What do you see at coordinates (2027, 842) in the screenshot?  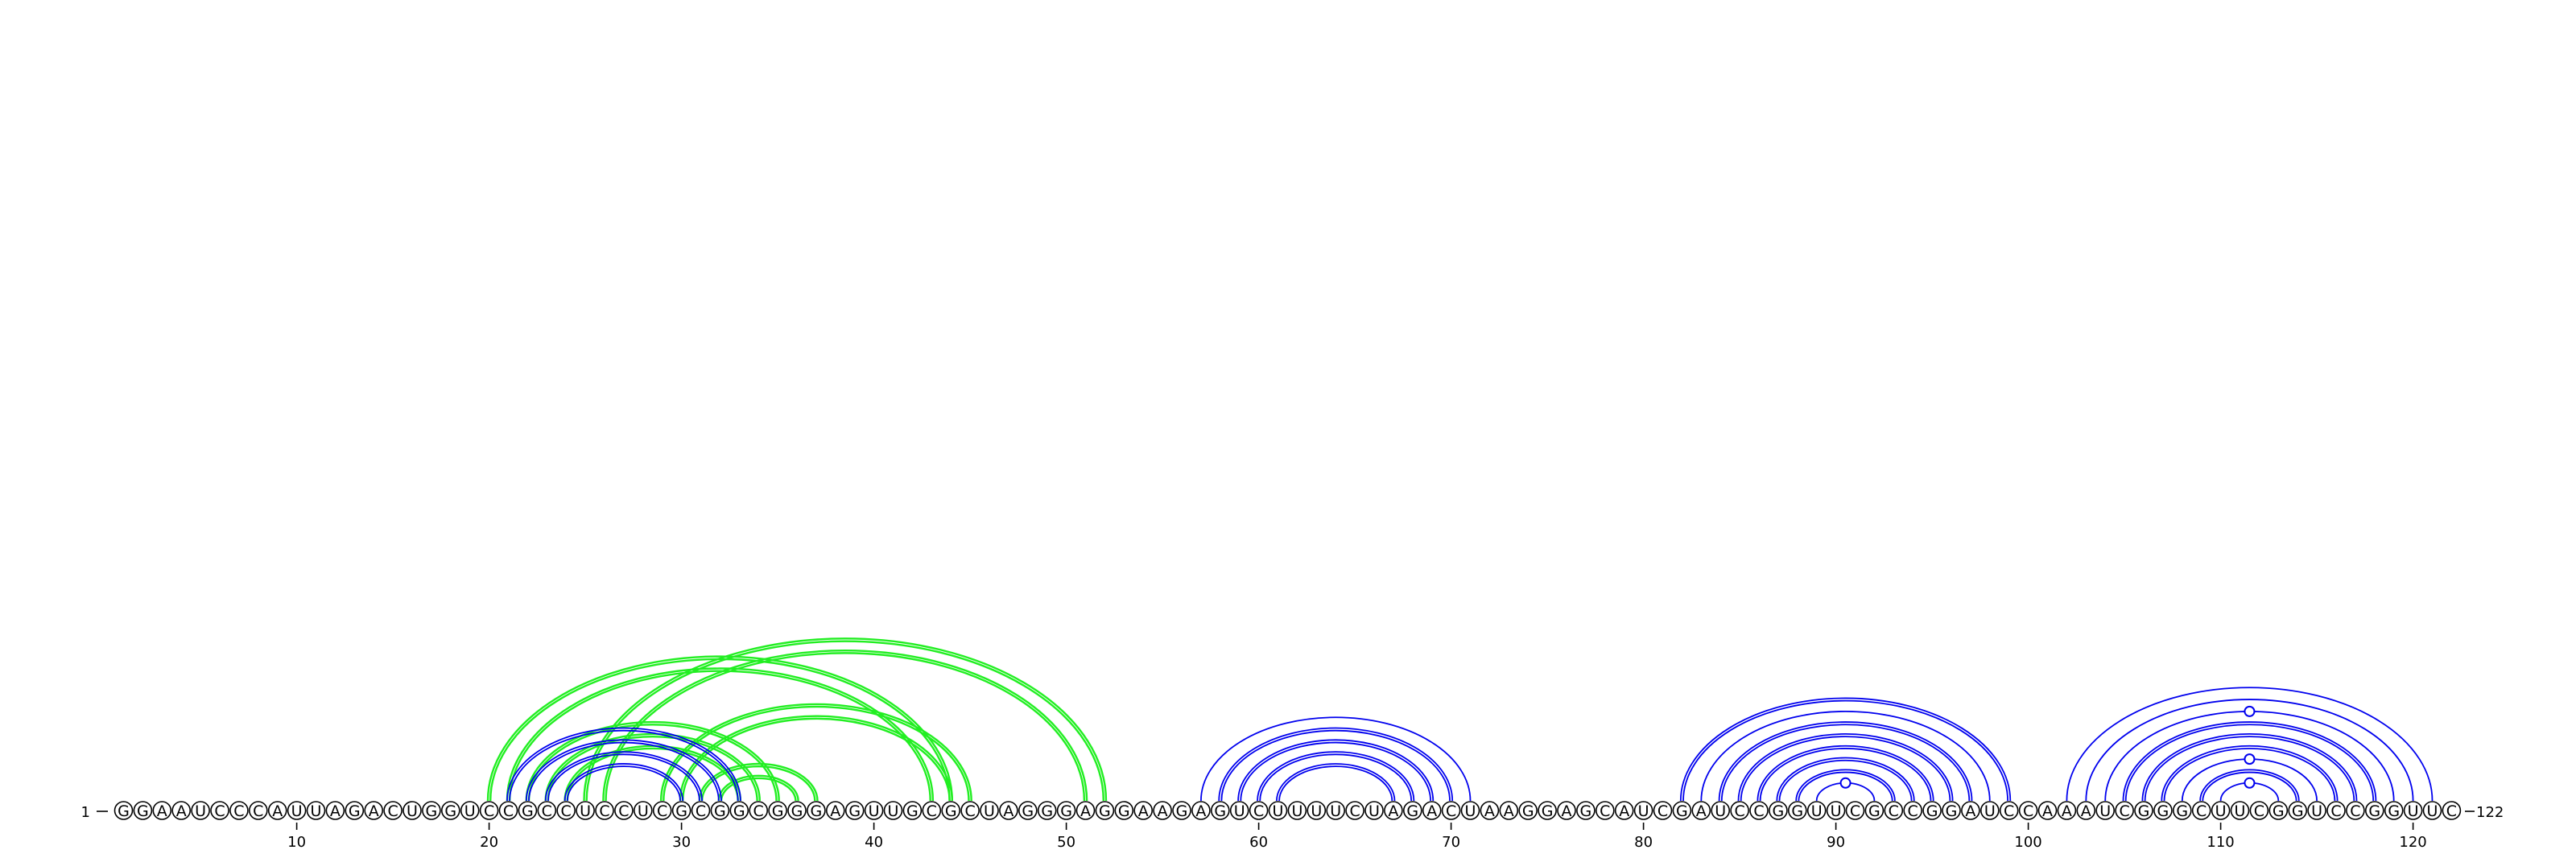 I see `tick-label: 100` at bounding box center [2027, 842].